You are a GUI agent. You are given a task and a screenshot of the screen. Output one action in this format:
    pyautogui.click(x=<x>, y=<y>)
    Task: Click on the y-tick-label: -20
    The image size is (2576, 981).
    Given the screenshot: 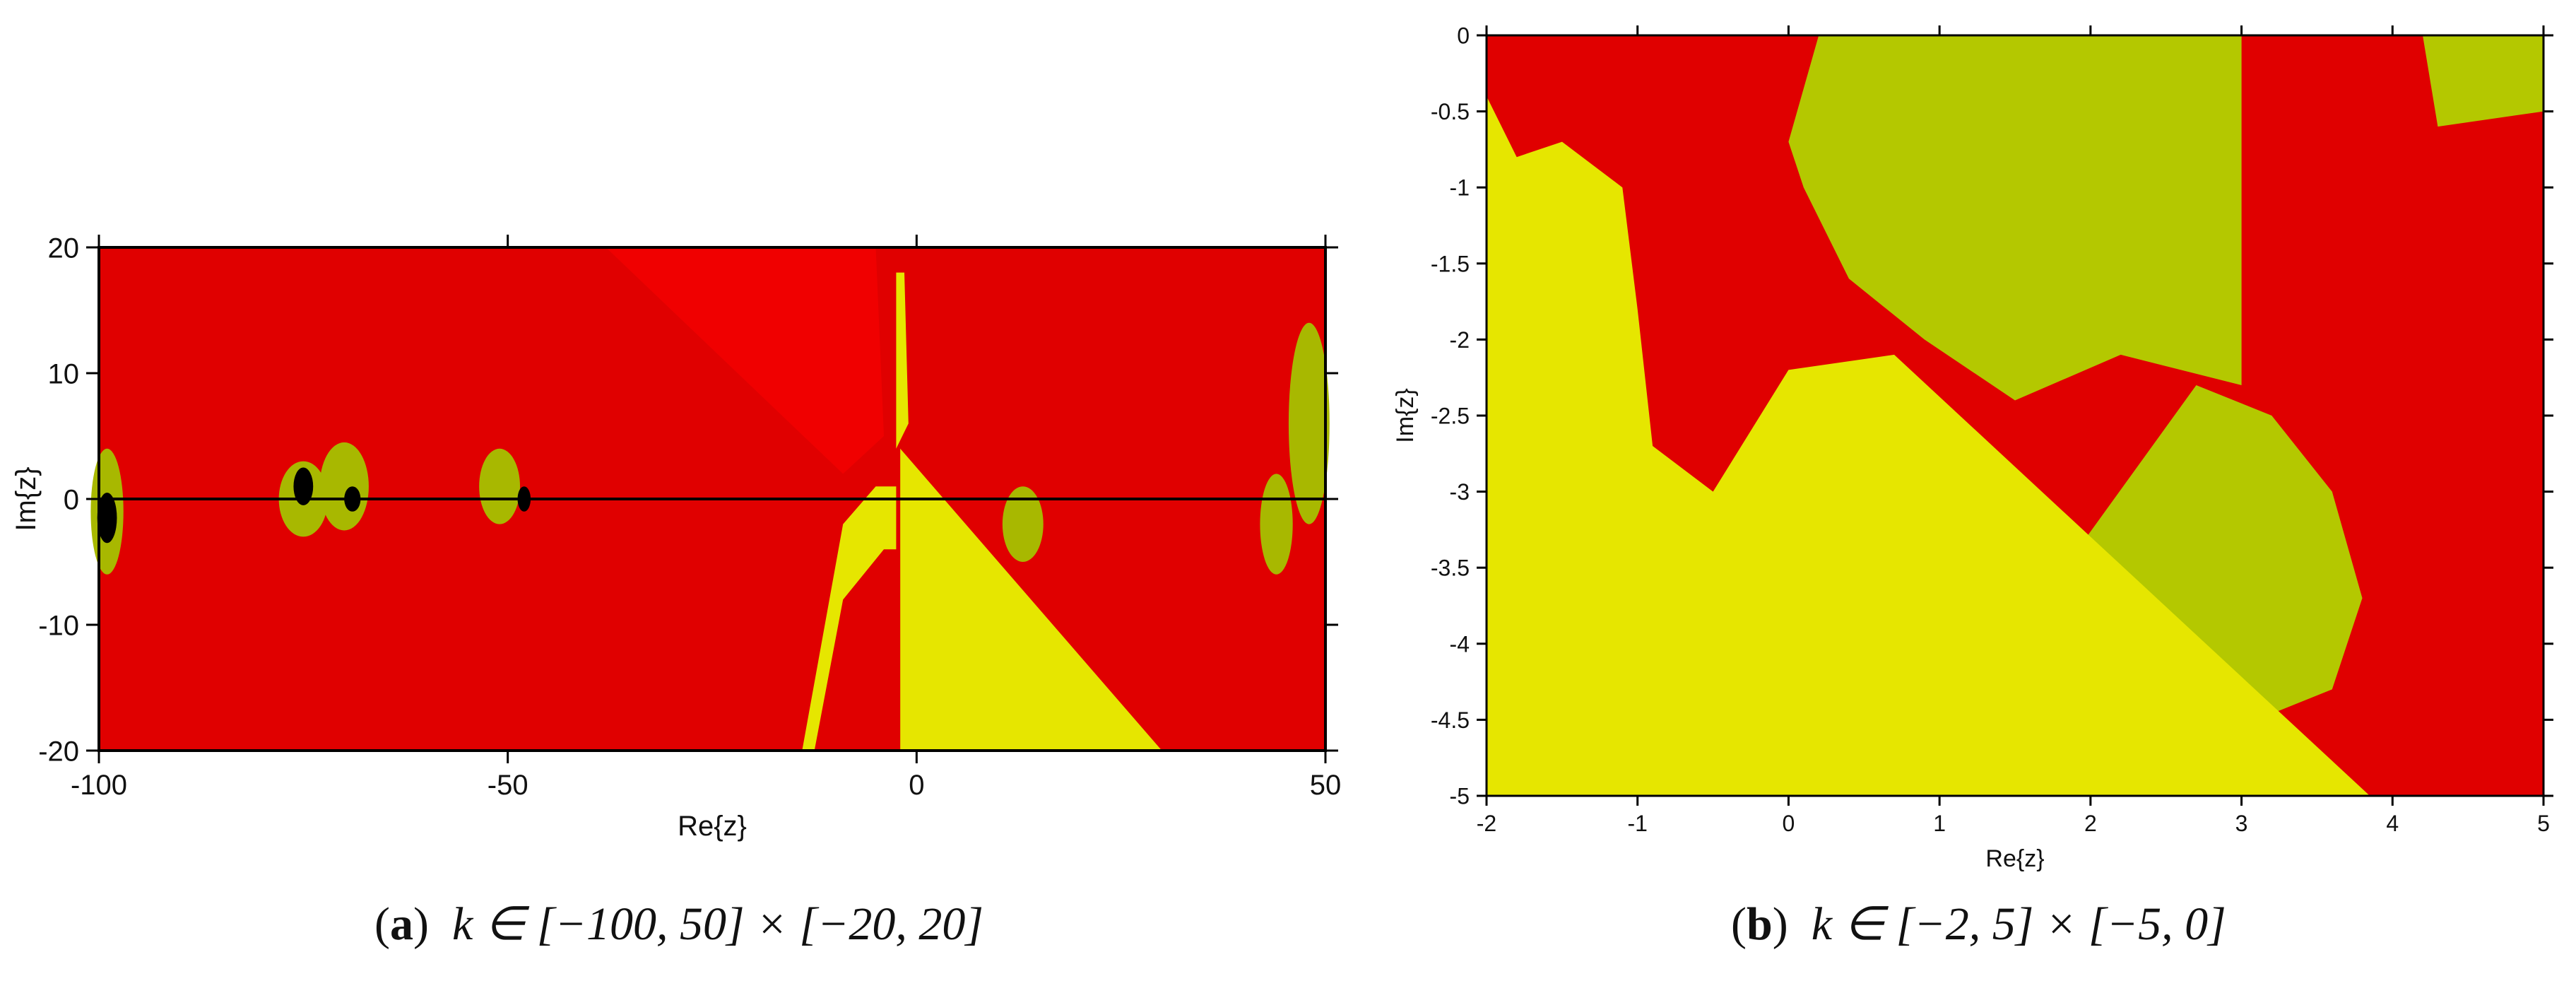 What is the action you would take?
    pyautogui.click(x=58, y=751)
    